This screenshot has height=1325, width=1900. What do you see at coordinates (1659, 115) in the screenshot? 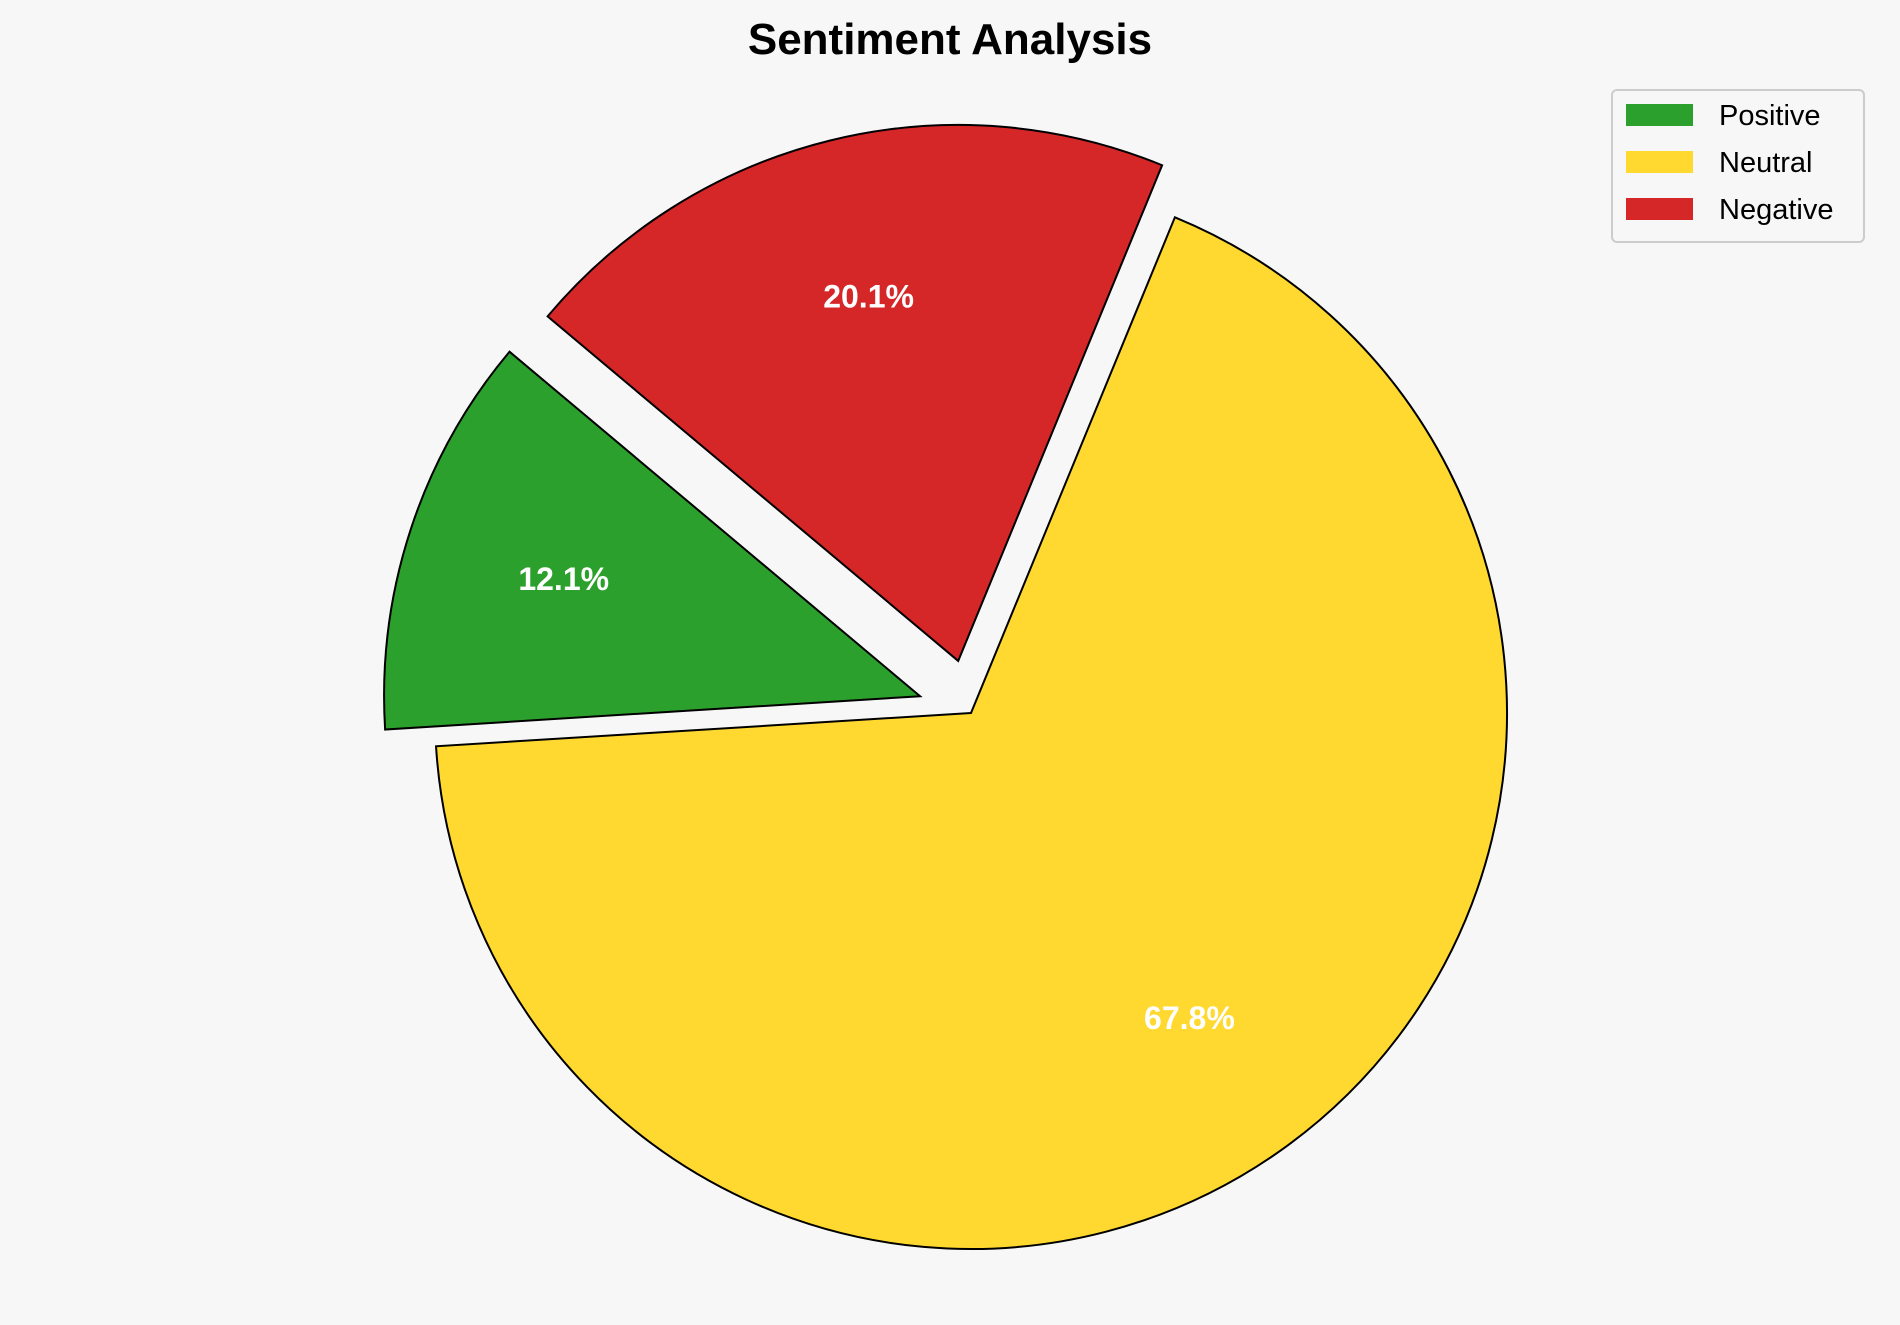
I see `legend-swatch-positive` at bounding box center [1659, 115].